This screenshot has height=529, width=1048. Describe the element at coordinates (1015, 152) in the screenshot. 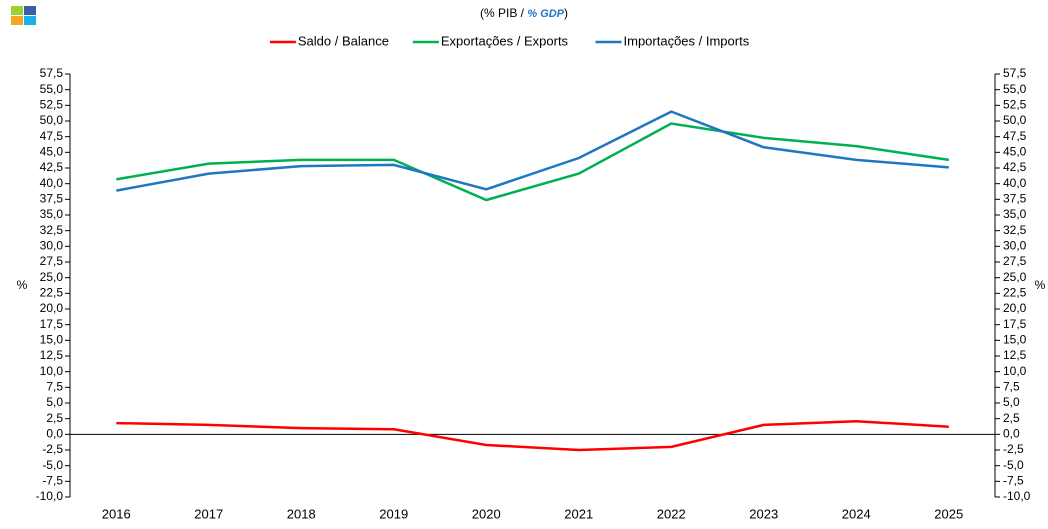

I see `y2-tick-label: 45,0` at that location.